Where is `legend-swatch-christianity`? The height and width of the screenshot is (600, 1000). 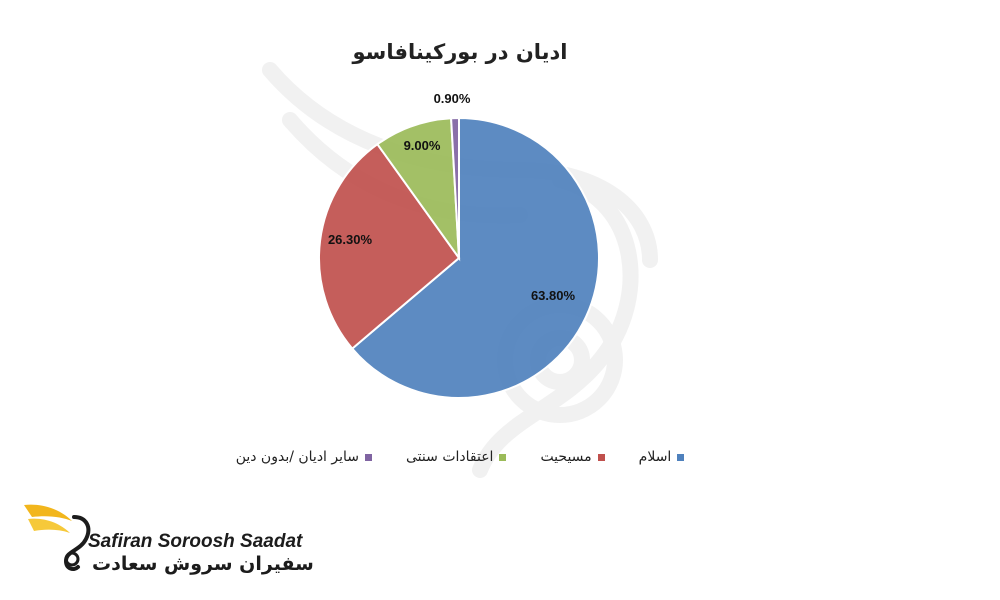
legend-swatch-christianity is located at coordinates (601, 457).